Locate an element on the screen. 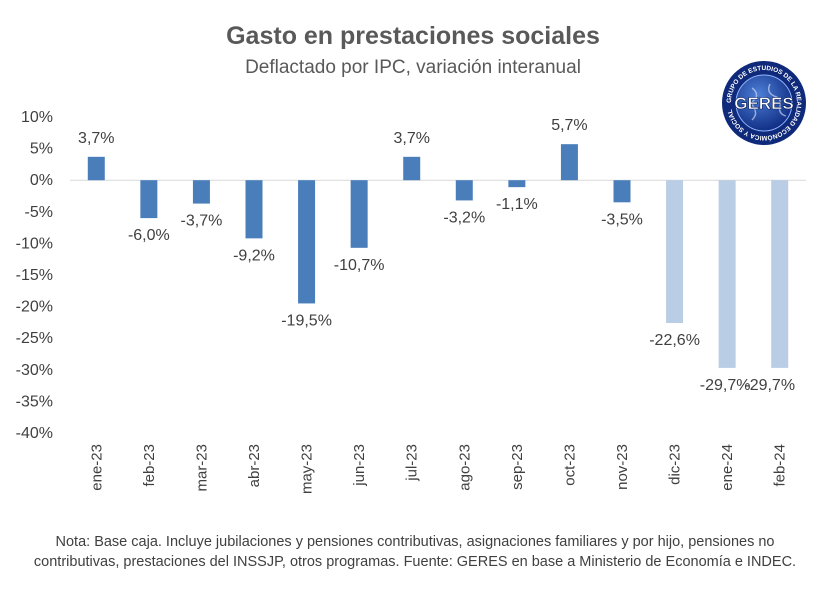  x-tick-label-oct-23: oct-23 is located at coordinates (569, 465).